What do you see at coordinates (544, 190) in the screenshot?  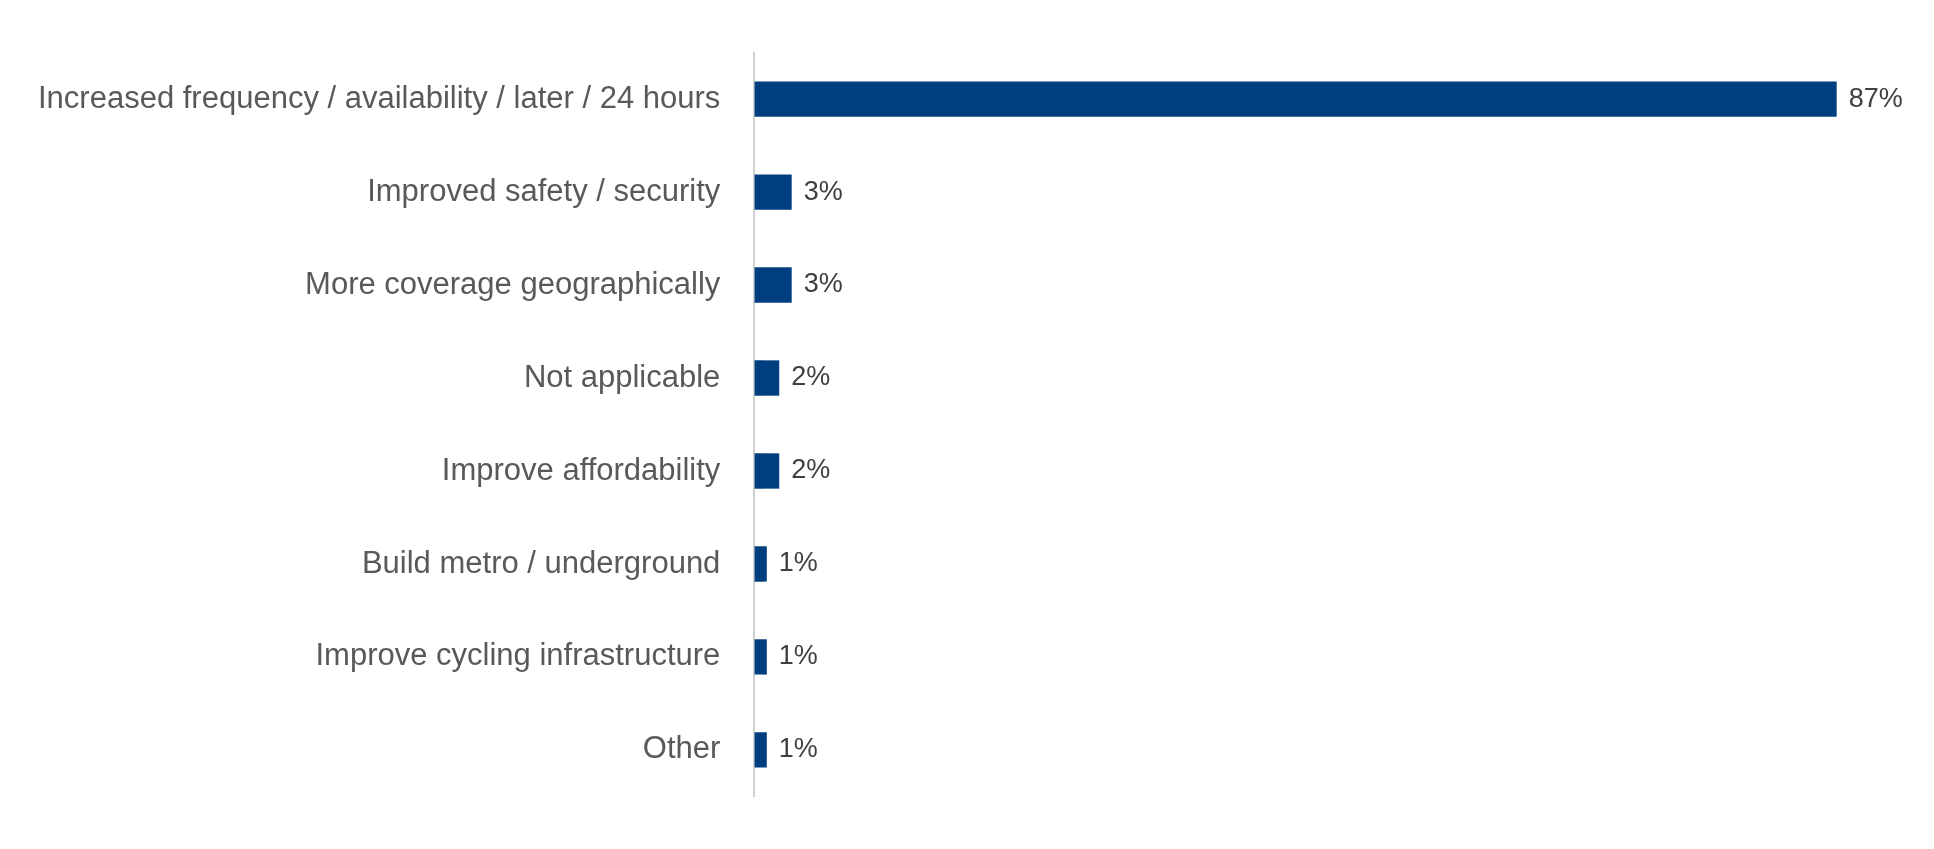 I see `y-tick-label: Improved safety / security` at bounding box center [544, 190].